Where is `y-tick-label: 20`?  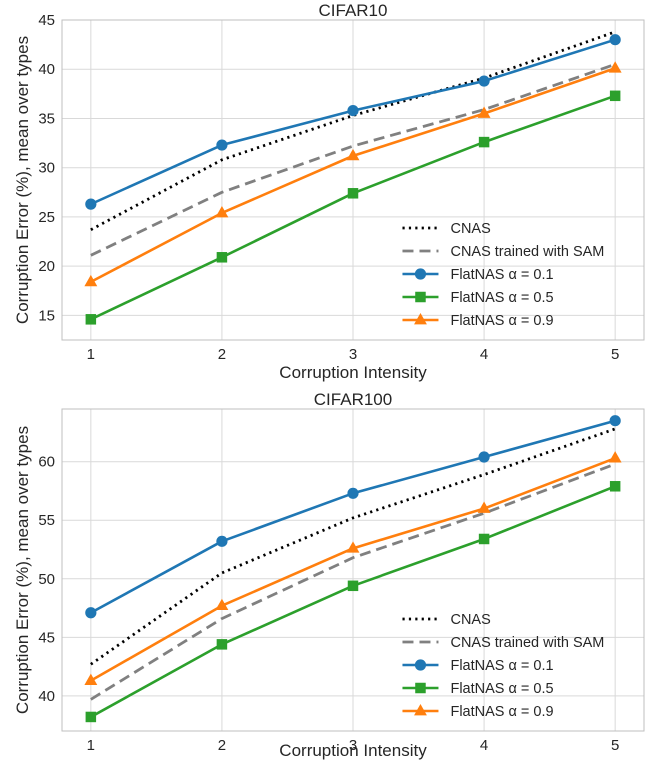
y-tick-label: 20 is located at coordinates (46, 266).